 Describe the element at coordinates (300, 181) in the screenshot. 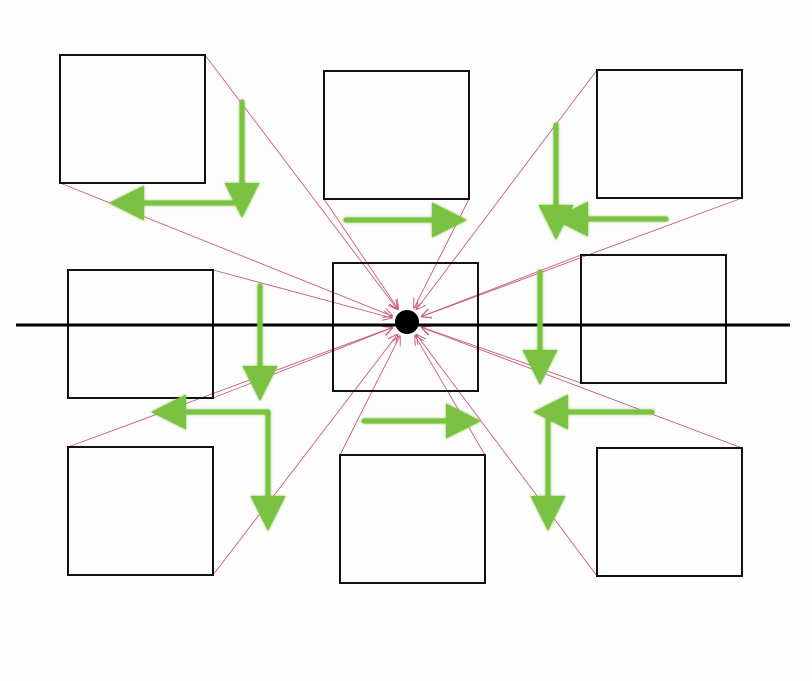

I see `convergence-line-top-left-tr` at that location.